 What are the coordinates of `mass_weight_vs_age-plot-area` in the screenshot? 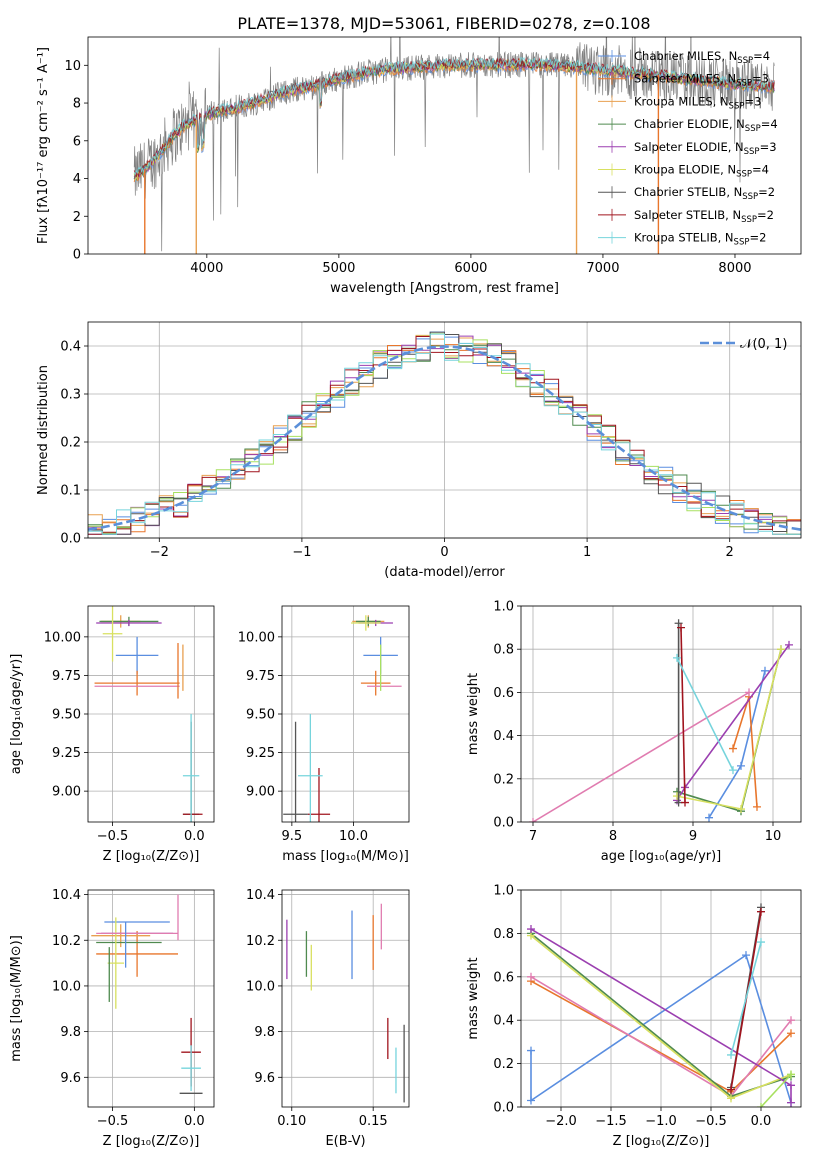 It's located at (661, 720).